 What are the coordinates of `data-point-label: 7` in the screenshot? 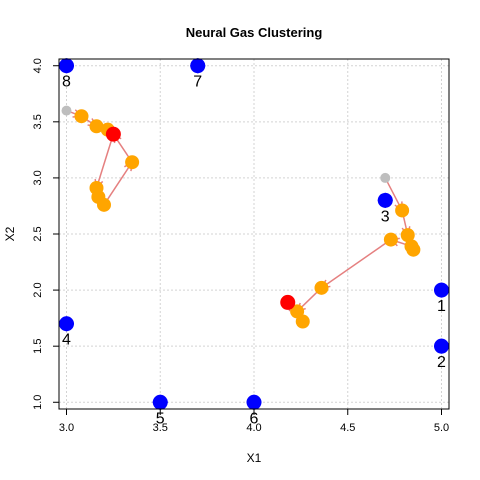 It's located at (197, 82).